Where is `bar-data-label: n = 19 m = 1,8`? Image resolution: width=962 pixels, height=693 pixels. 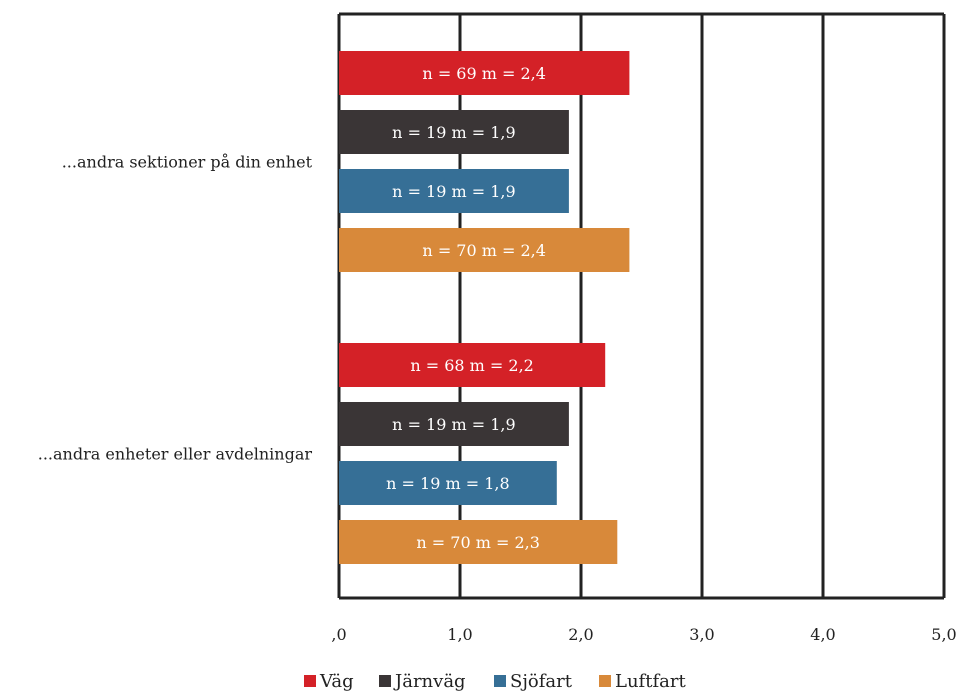 bar-data-label: n = 19 m = 1,8 is located at coordinates (448, 483).